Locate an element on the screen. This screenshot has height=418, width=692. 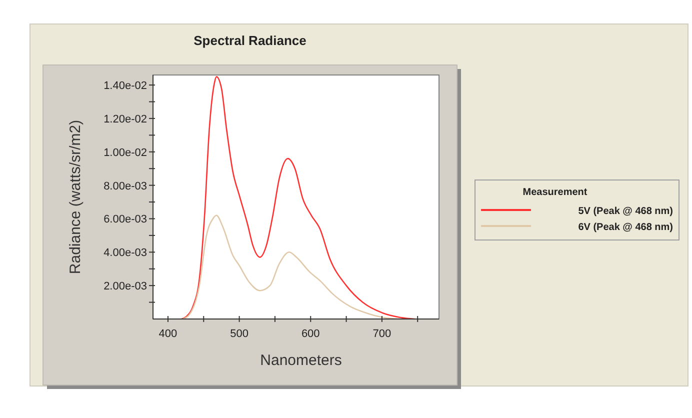
y-tick-label: 2.00e-03 is located at coordinates (125, 286).